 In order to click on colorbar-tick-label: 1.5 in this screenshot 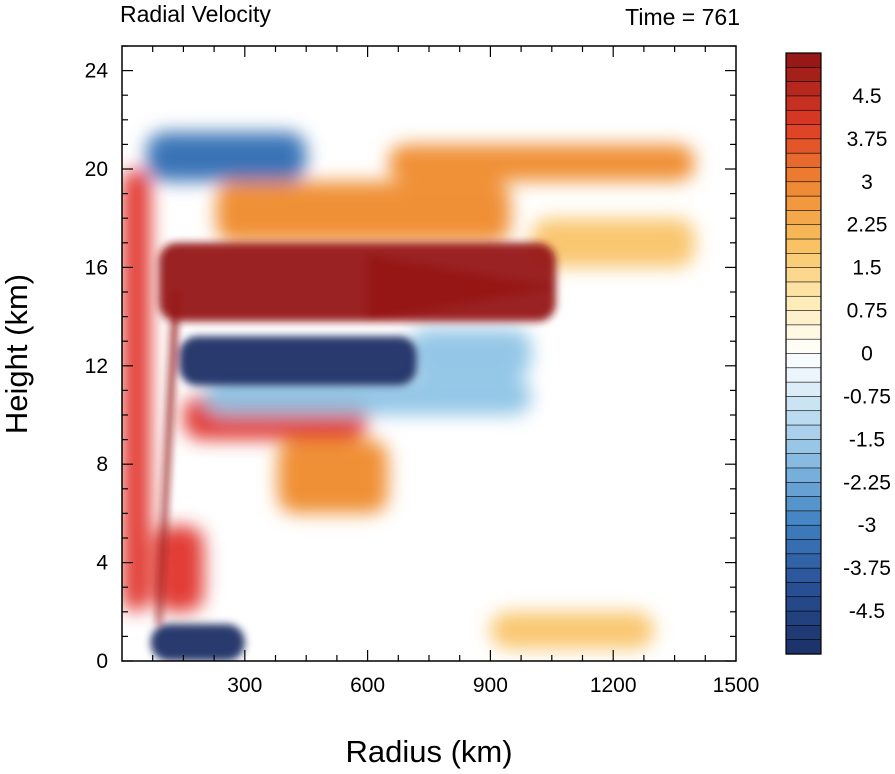, I will do `click(866, 268)`.